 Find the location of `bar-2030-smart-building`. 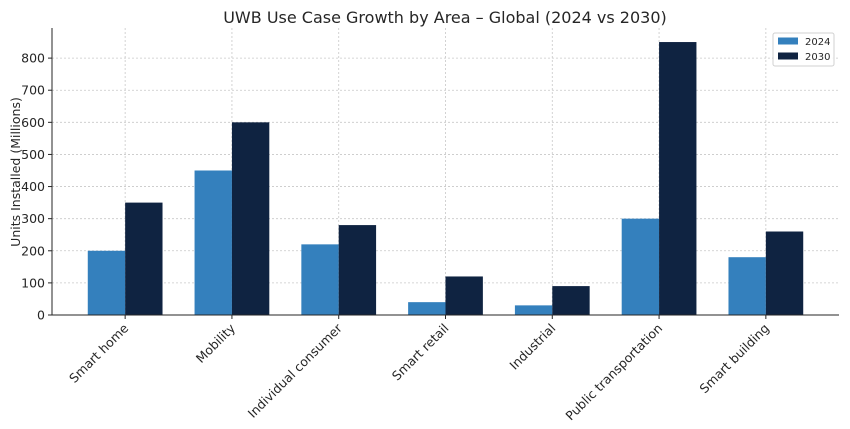

bar-2030-smart-building is located at coordinates (784, 273).